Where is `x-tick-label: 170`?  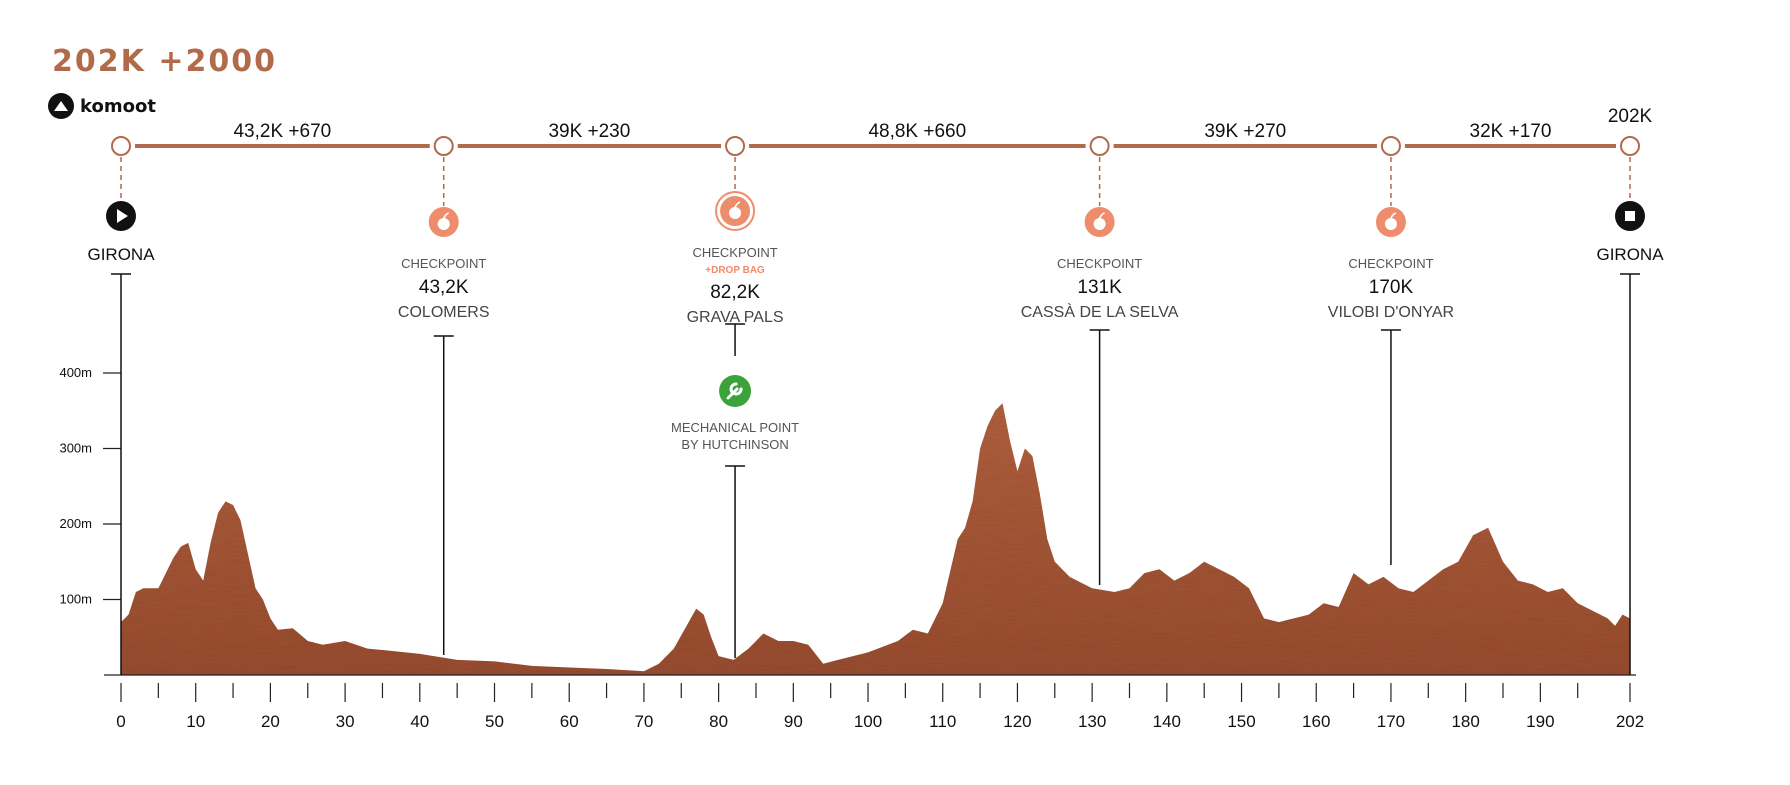
x-tick-label: 170 is located at coordinates (1391, 721).